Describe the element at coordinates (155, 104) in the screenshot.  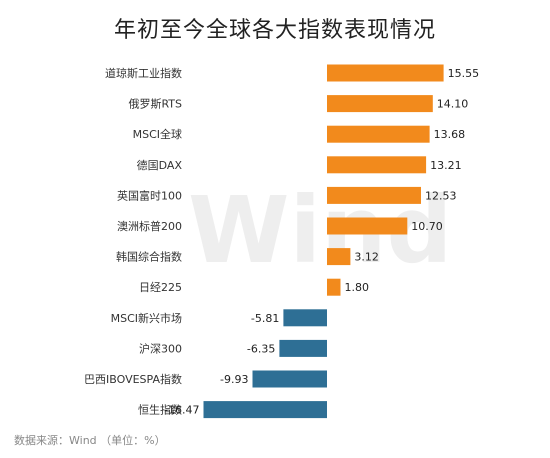
I see `category-label-1: 俄罗斯RTS` at that location.